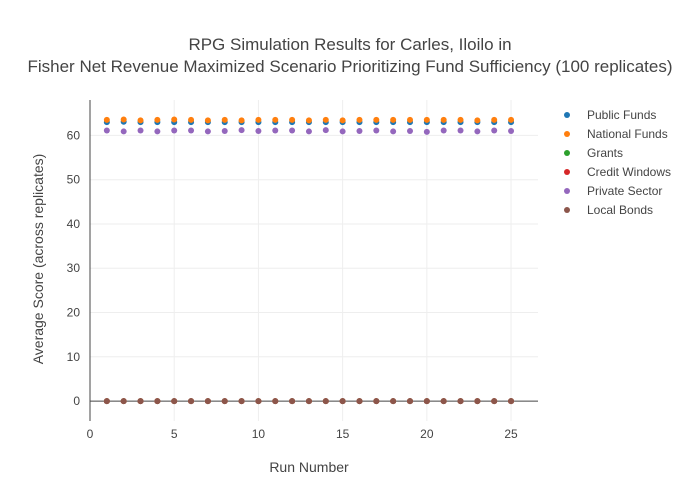 This screenshot has height=500, width=700. Describe the element at coordinates (74, 268) in the screenshot. I see `y-tick-label: 30` at that location.